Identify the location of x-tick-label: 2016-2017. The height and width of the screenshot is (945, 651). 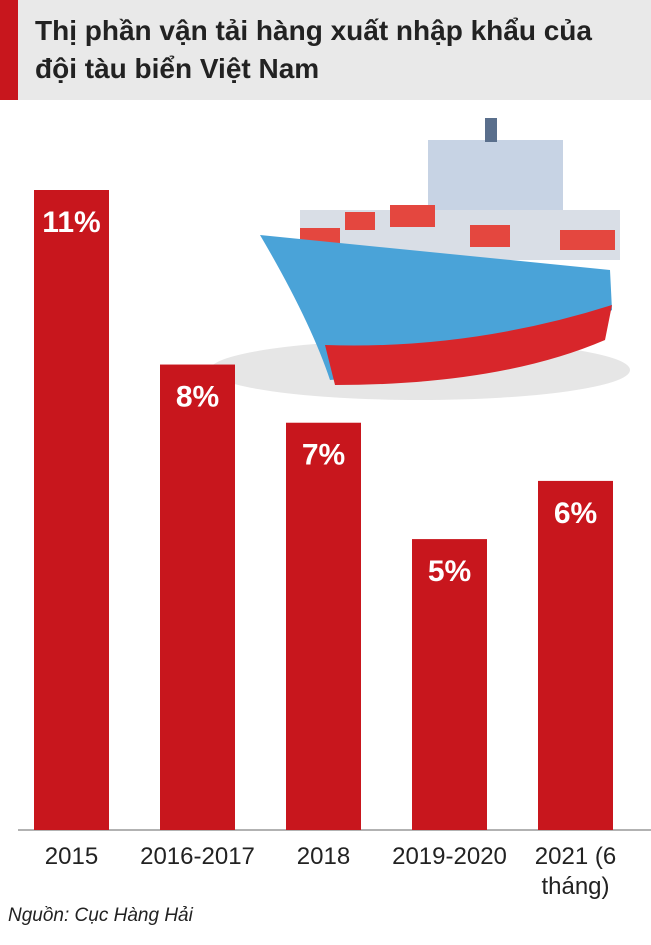
(197, 856).